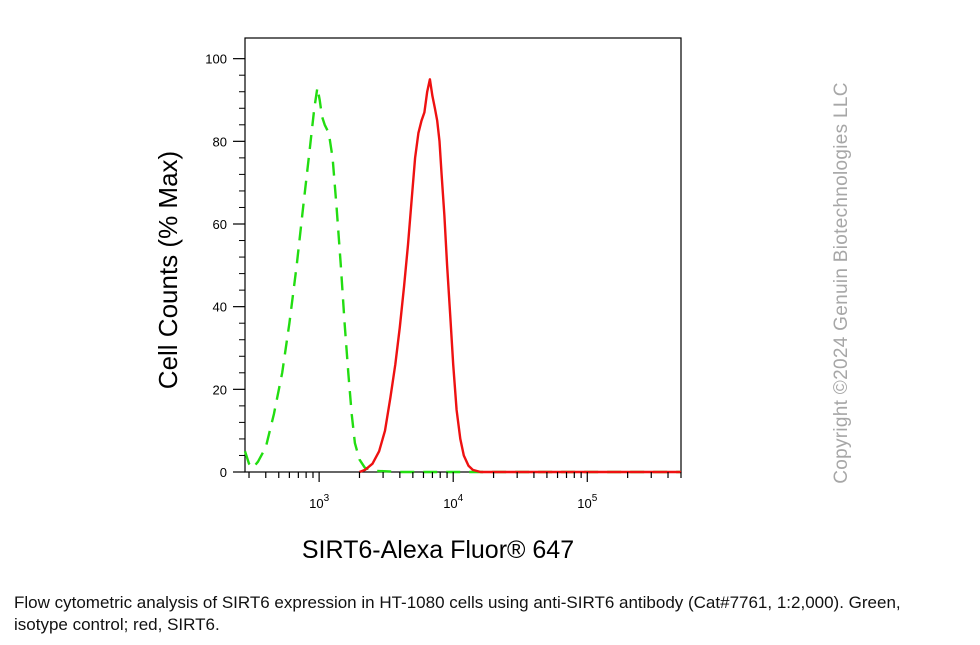  I want to click on x-tick-label: 10³, so click(319, 502).